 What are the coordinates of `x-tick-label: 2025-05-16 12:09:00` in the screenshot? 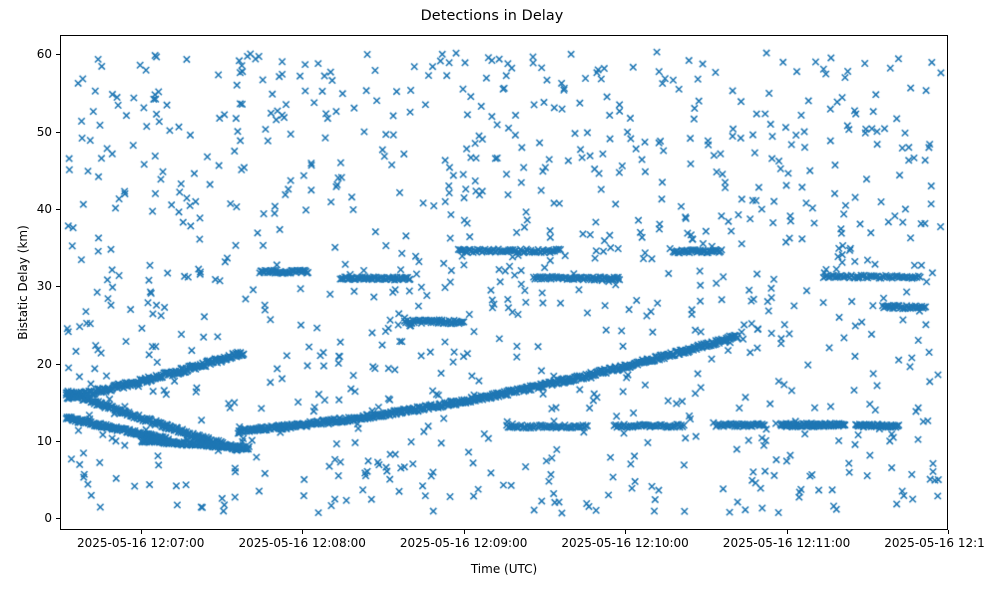 It's located at (463, 543).